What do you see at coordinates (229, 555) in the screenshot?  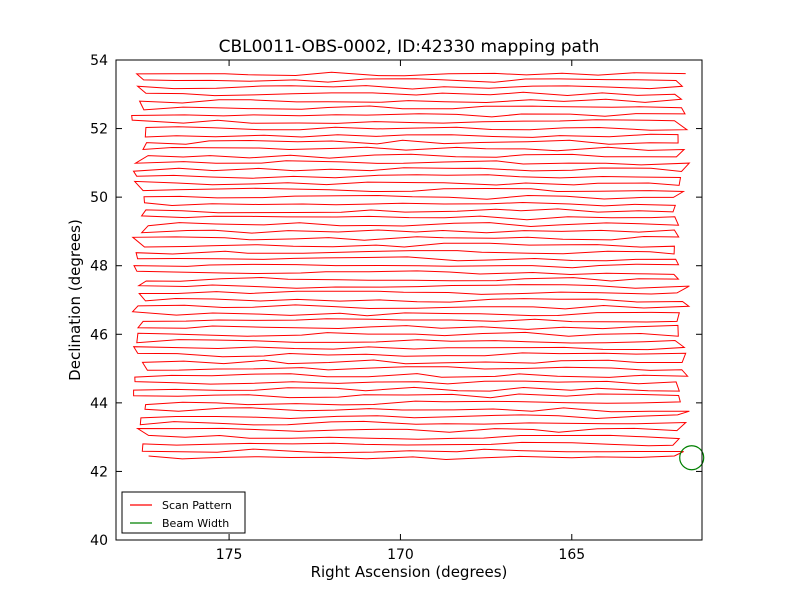 I see `x-tick-label: 175` at bounding box center [229, 555].